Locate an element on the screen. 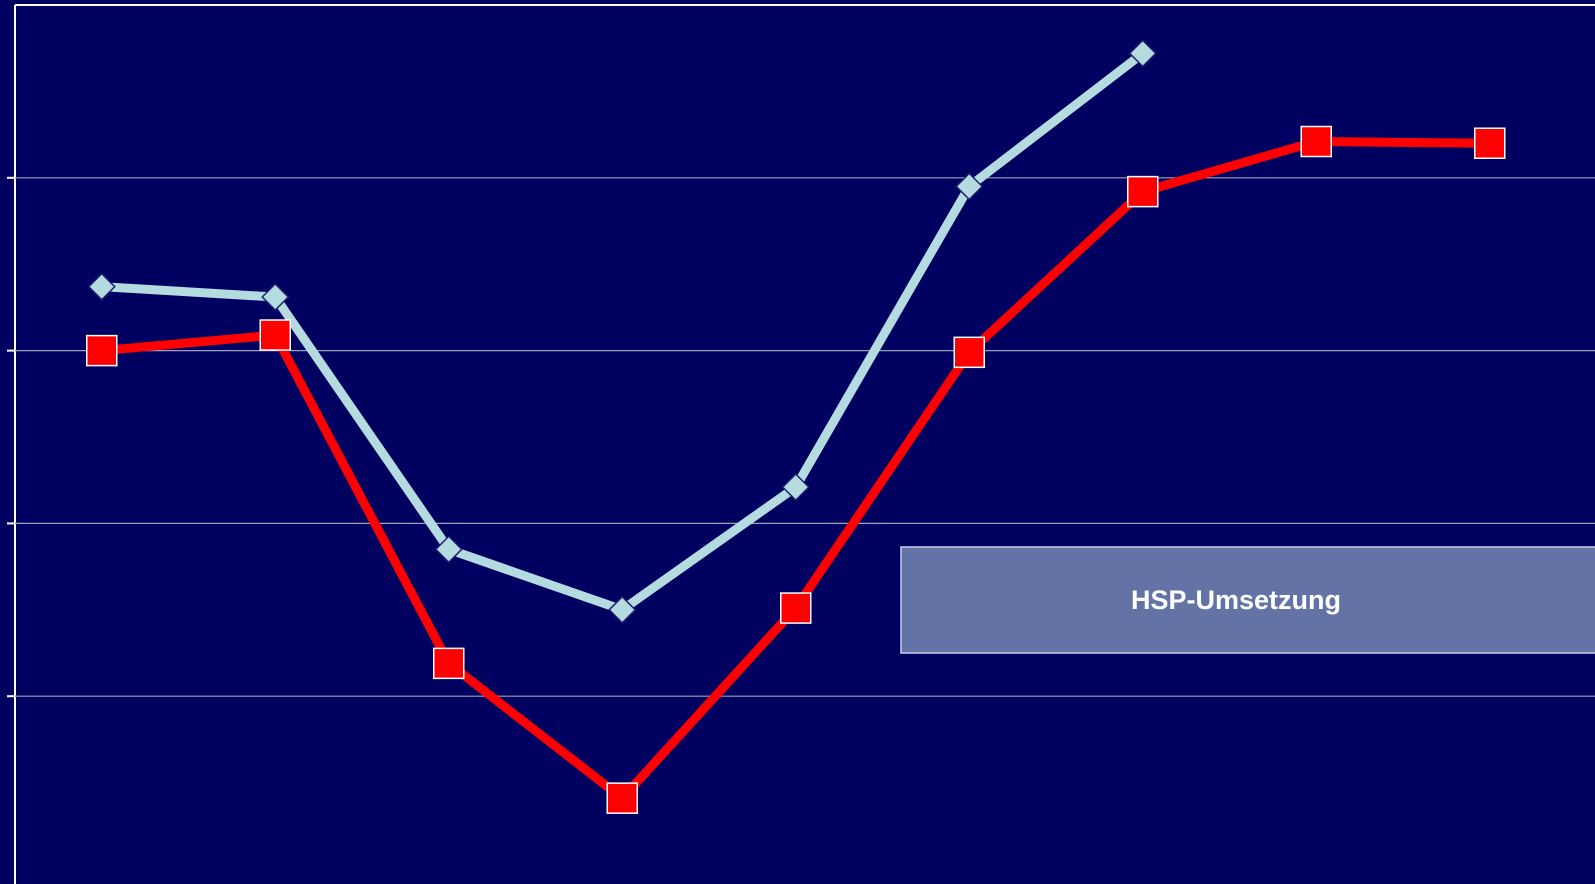 The height and width of the screenshot is (884, 1595). annotation-text: HSP-Umsetzung is located at coordinates (1236, 600).